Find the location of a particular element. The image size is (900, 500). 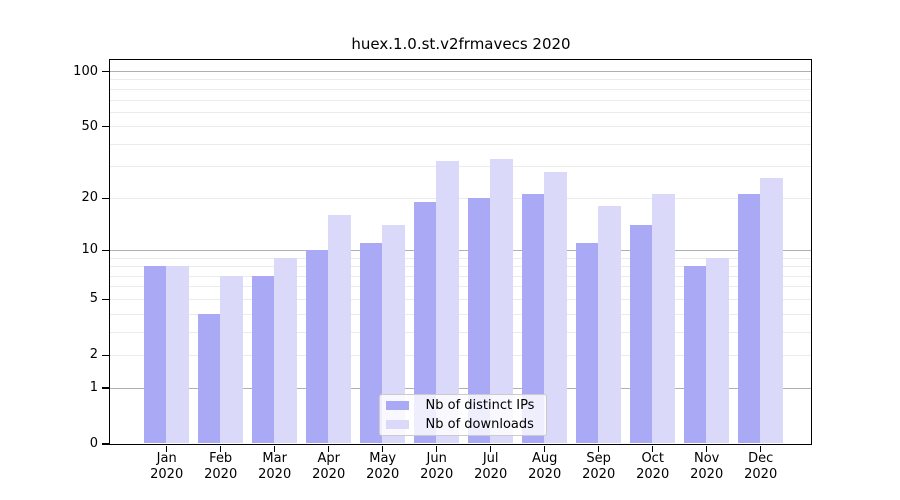

x-tick-label: Aug 2020 is located at coordinates (545, 466).